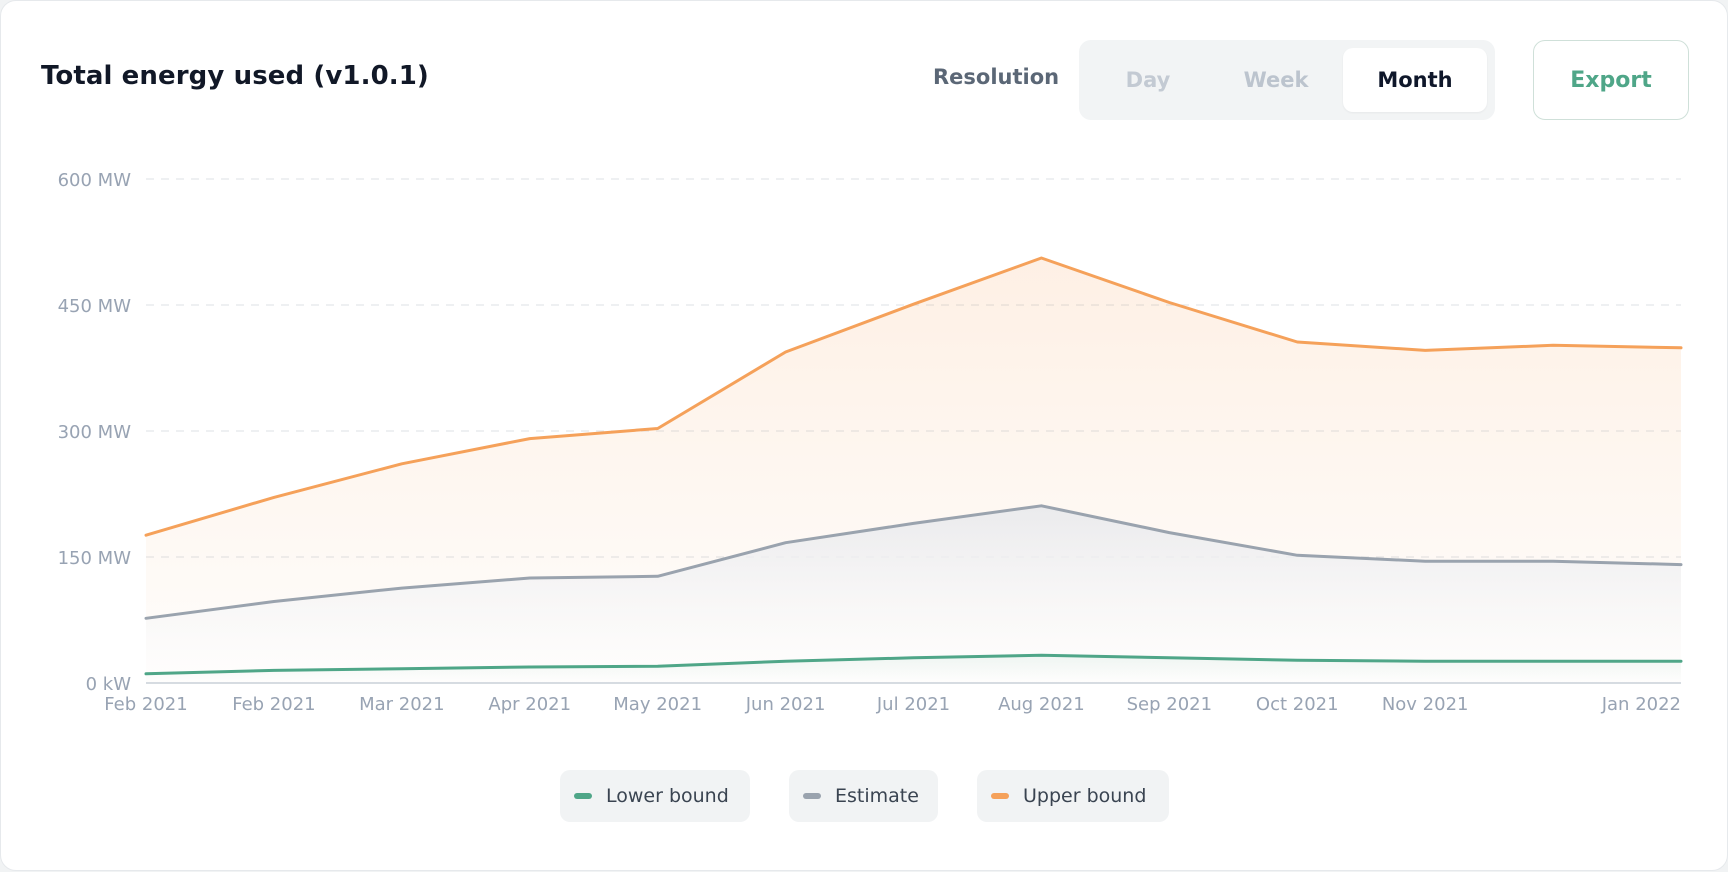 The height and width of the screenshot is (872, 1728). What do you see at coordinates (877, 796) in the screenshot?
I see `legend-label: Estimate` at bounding box center [877, 796].